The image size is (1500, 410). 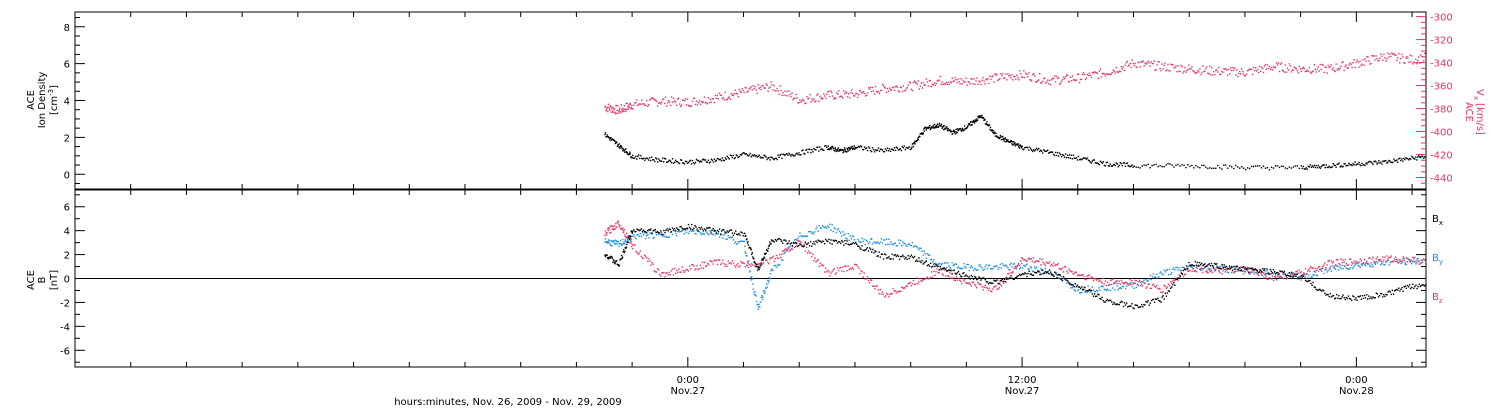 I want to click on top-right-tick-label: -380, so click(x=1441, y=110).